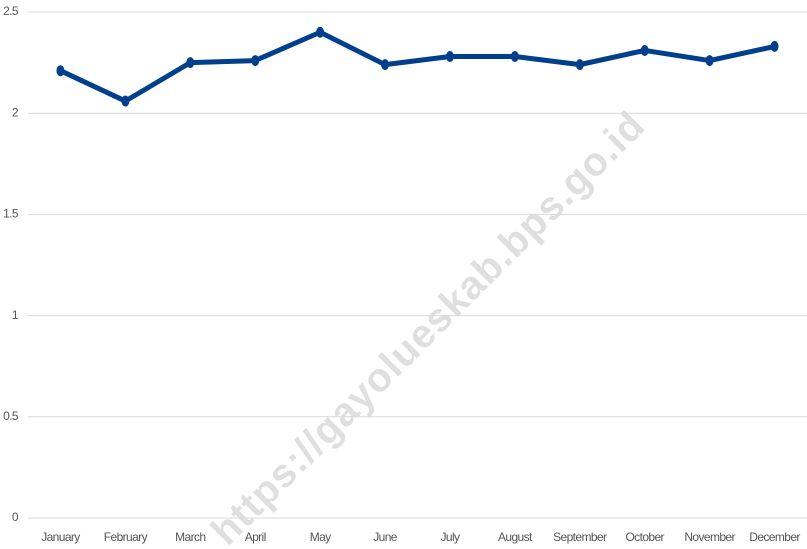 Image resolution: width=807 pixels, height=549 pixels. I want to click on y-tick-label: 0.5, so click(11, 416).